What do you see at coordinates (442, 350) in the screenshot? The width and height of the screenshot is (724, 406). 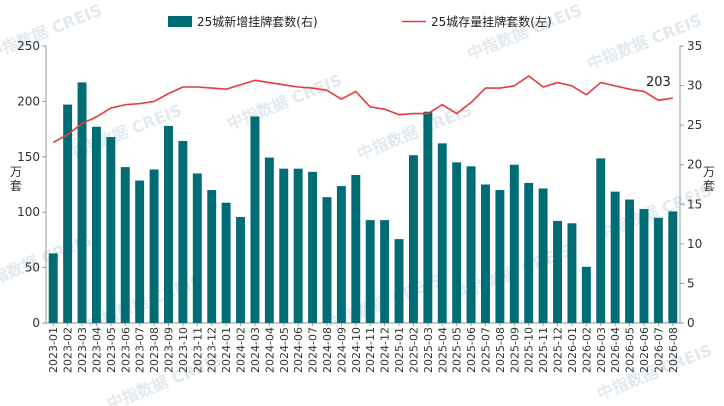 I see `x-tick-label: 2025-04` at bounding box center [442, 350].